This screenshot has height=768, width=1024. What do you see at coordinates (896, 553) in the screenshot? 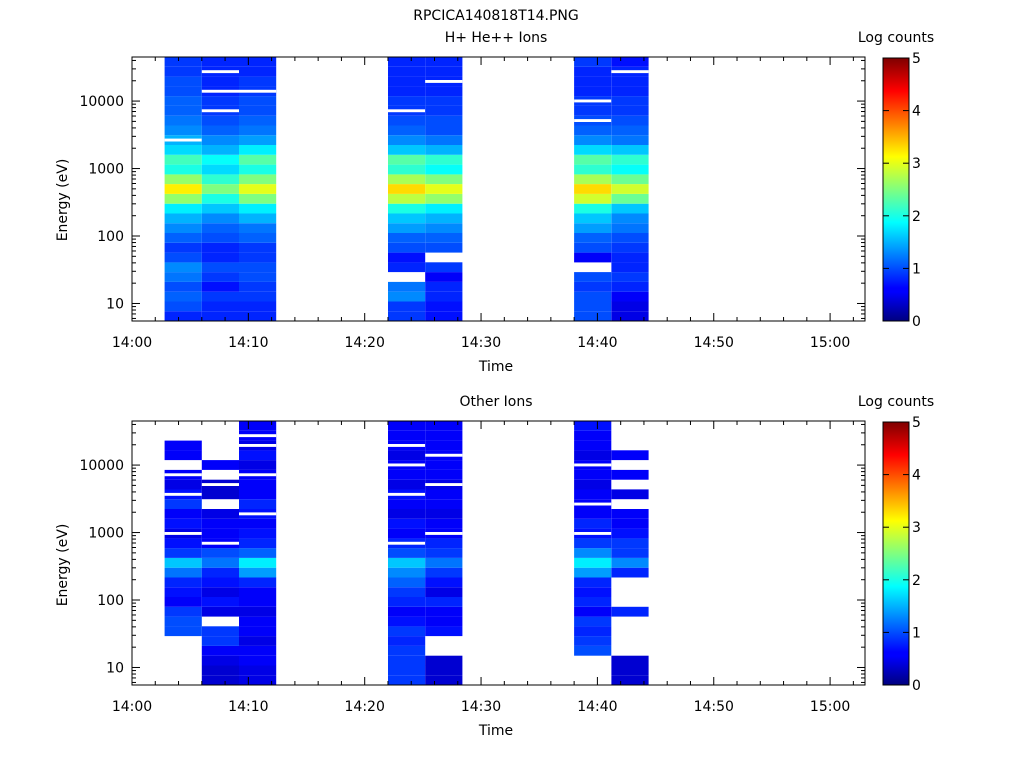
I see `colorbar` at bounding box center [896, 553].